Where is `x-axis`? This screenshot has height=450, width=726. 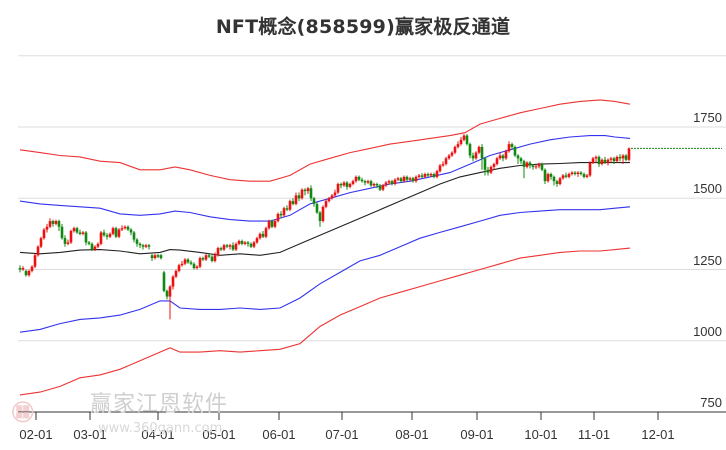
x-axis is located at coordinates (372, 415).